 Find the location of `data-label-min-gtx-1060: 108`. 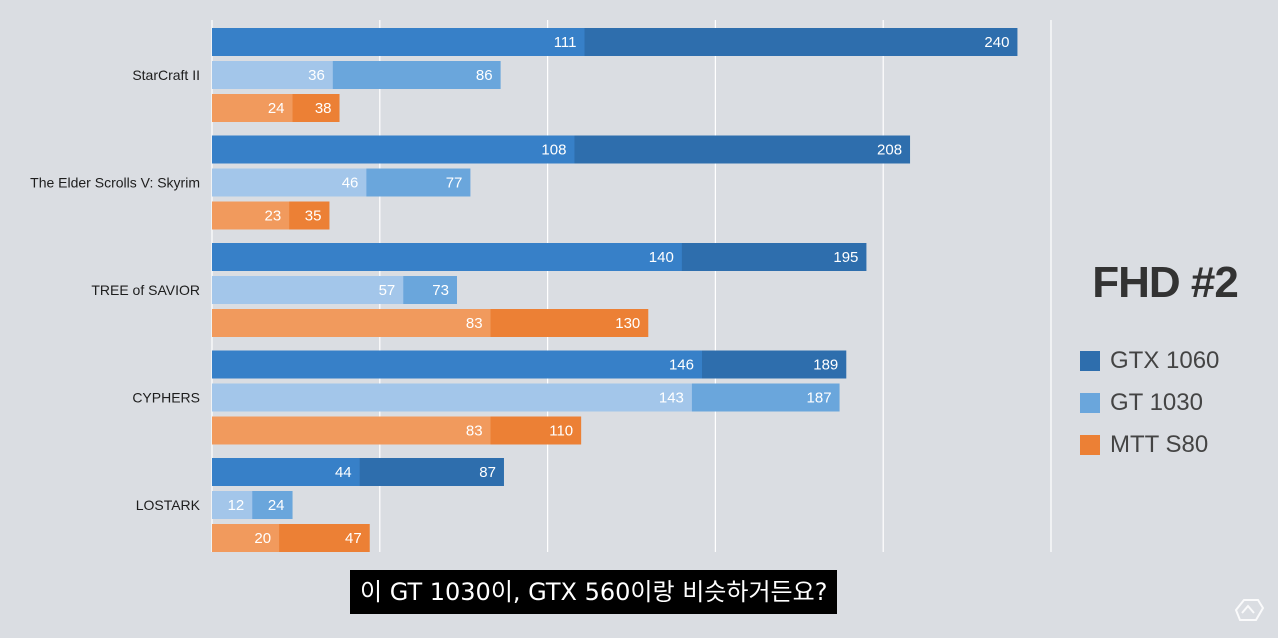

data-label-min-gtx-1060: 108 is located at coordinates (553, 150).